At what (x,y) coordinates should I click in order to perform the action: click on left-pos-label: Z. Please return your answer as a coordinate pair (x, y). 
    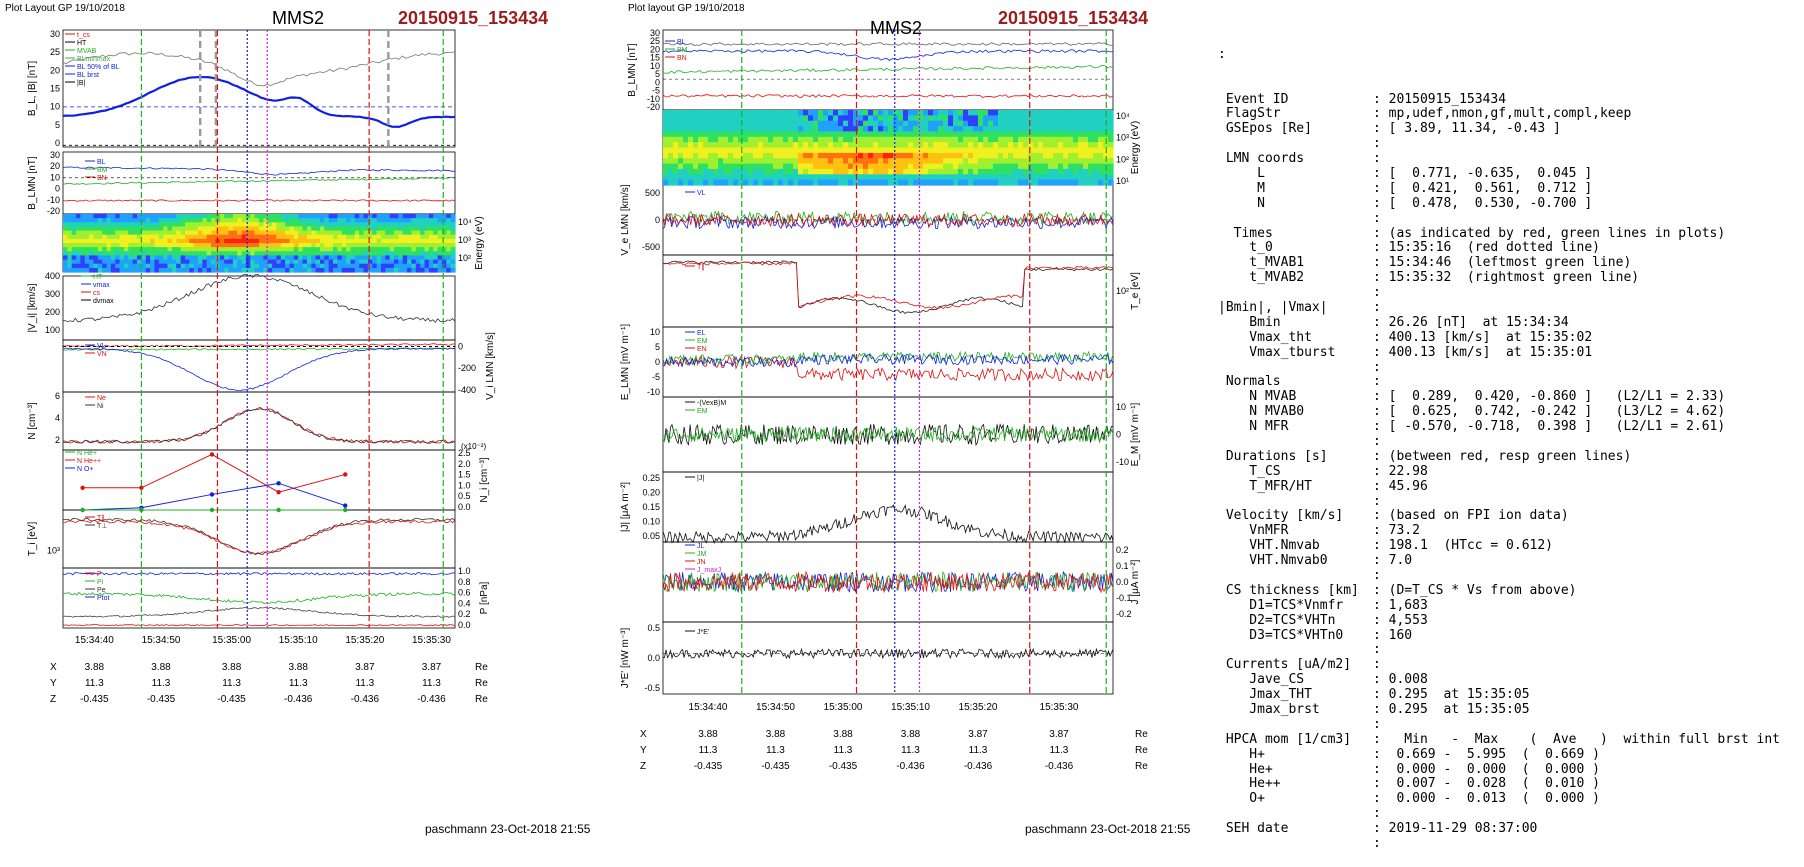
    Looking at the image, I should click on (53, 699).